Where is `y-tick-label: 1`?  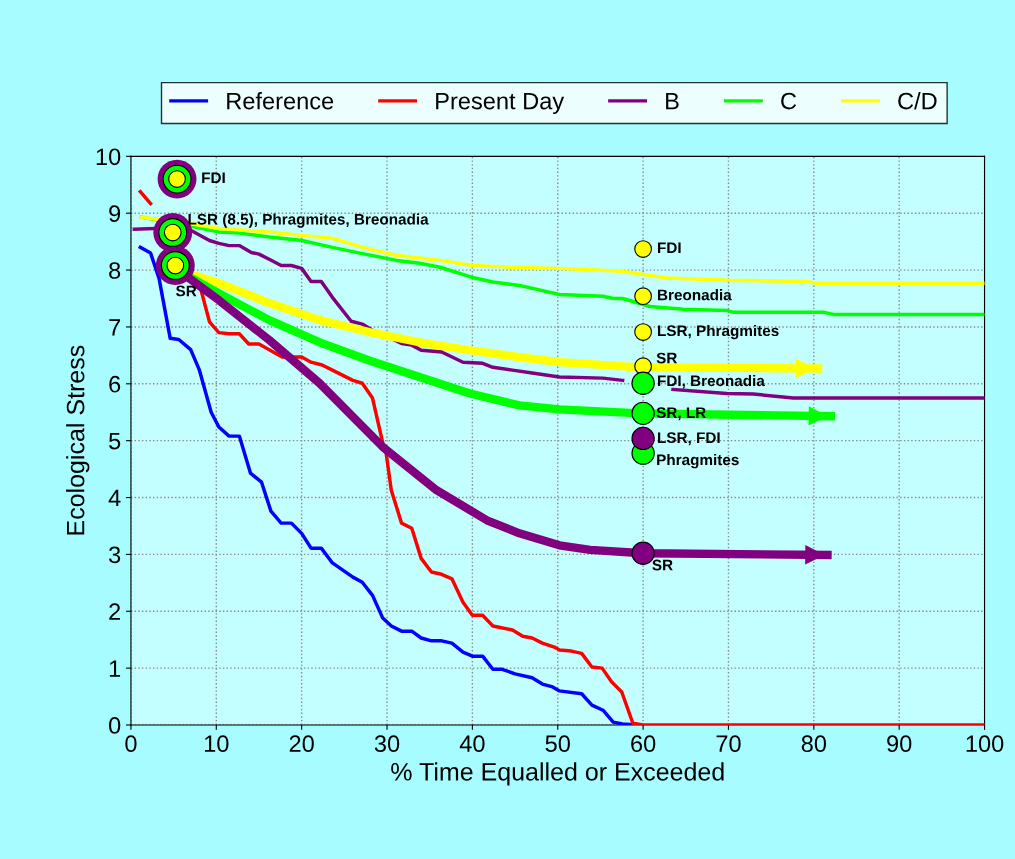 y-tick-label: 1 is located at coordinates (115, 668).